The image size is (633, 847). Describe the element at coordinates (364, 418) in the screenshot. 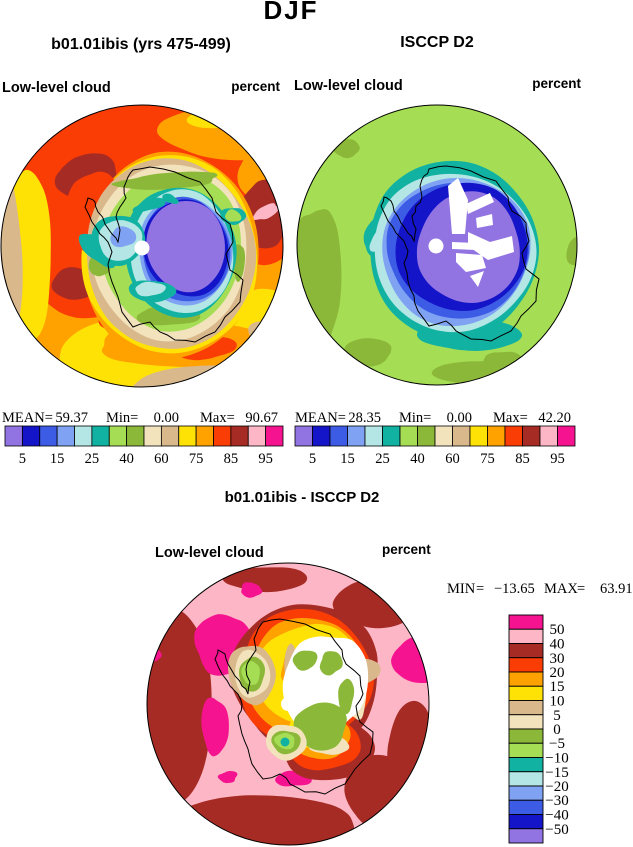

I see `svg-text: 28.35` at that location.